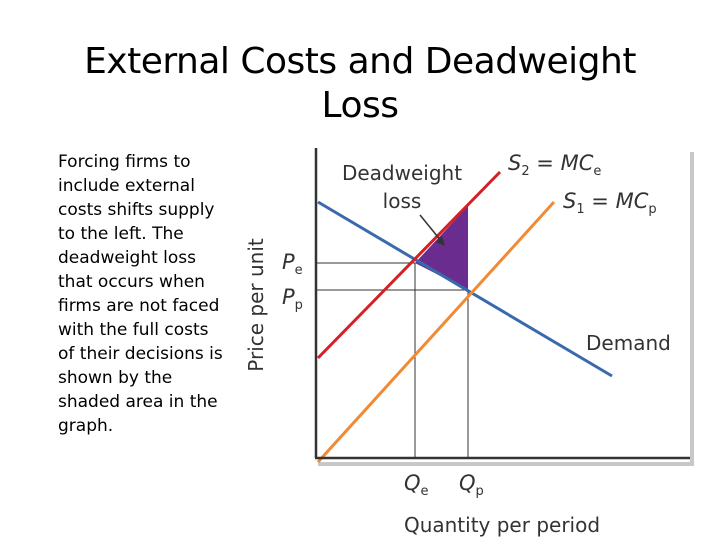  What do you see at coordinates (502, 525) in the screenshot?
I see `x-axis-label: Quantity per period` at bounding box center [502, 525].